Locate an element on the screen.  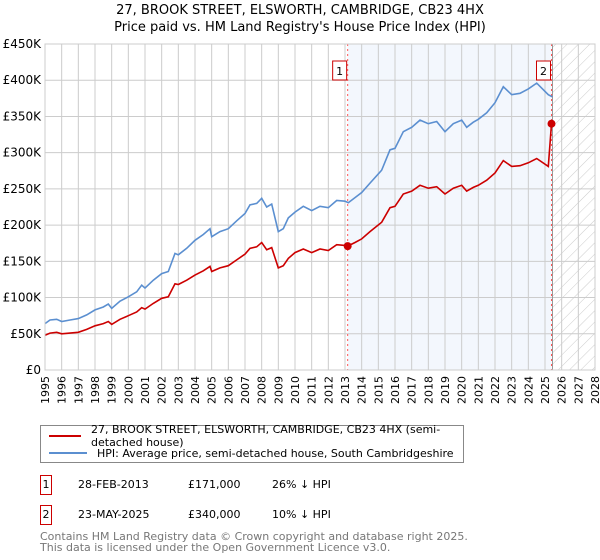
x-tick-label: 2017 is located at coordinates (412, 390).